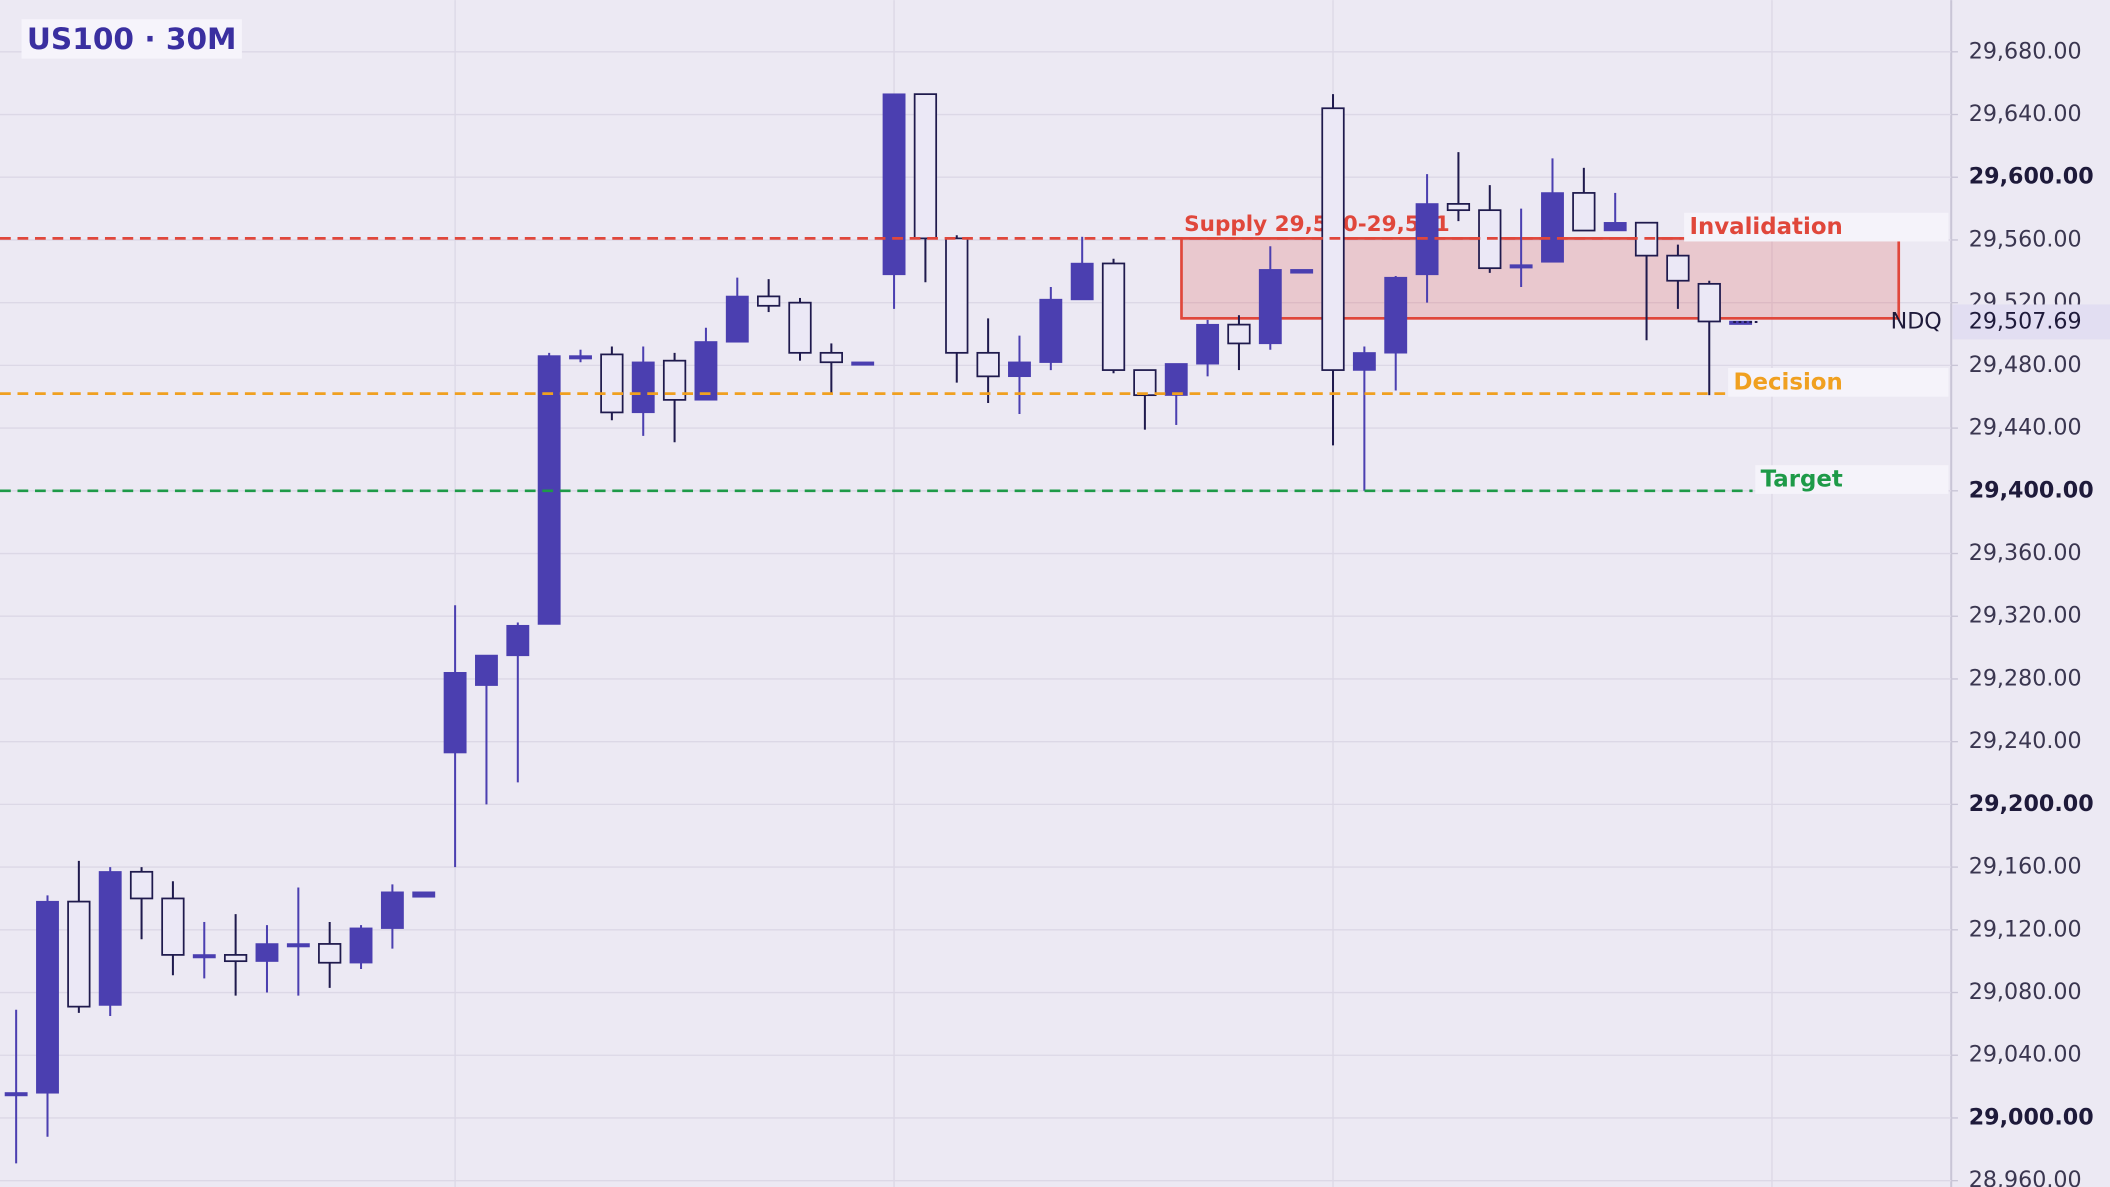  I want to click on y-tick-label: 29,240.00, so click(2025, 741).